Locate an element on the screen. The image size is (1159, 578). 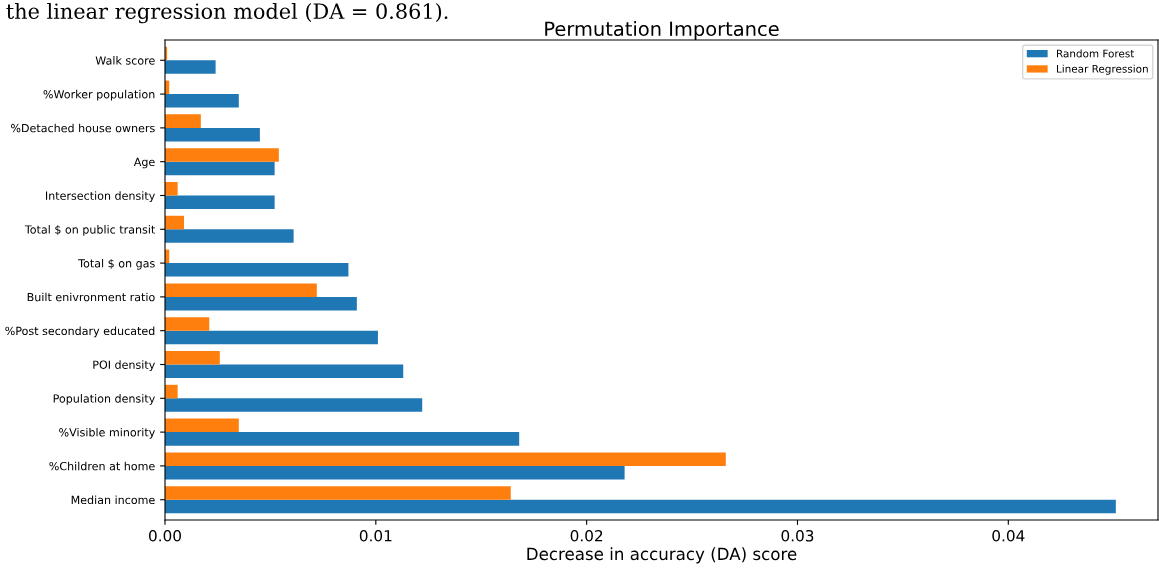
y-tick-label: %Visible minority is located at coordinates (107, 433).